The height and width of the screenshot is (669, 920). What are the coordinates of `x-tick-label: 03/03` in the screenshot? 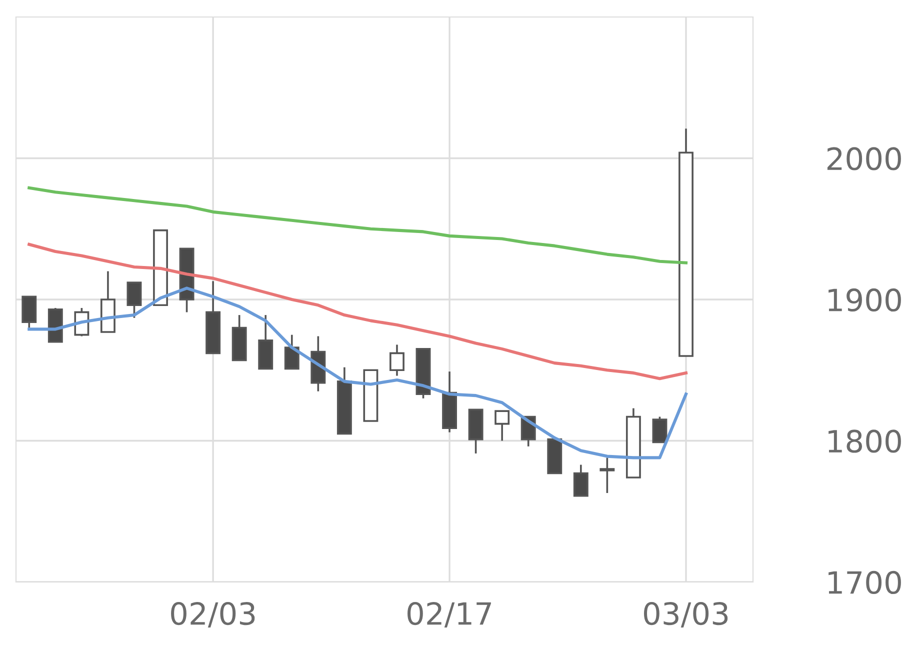 It's located at (686, 615).